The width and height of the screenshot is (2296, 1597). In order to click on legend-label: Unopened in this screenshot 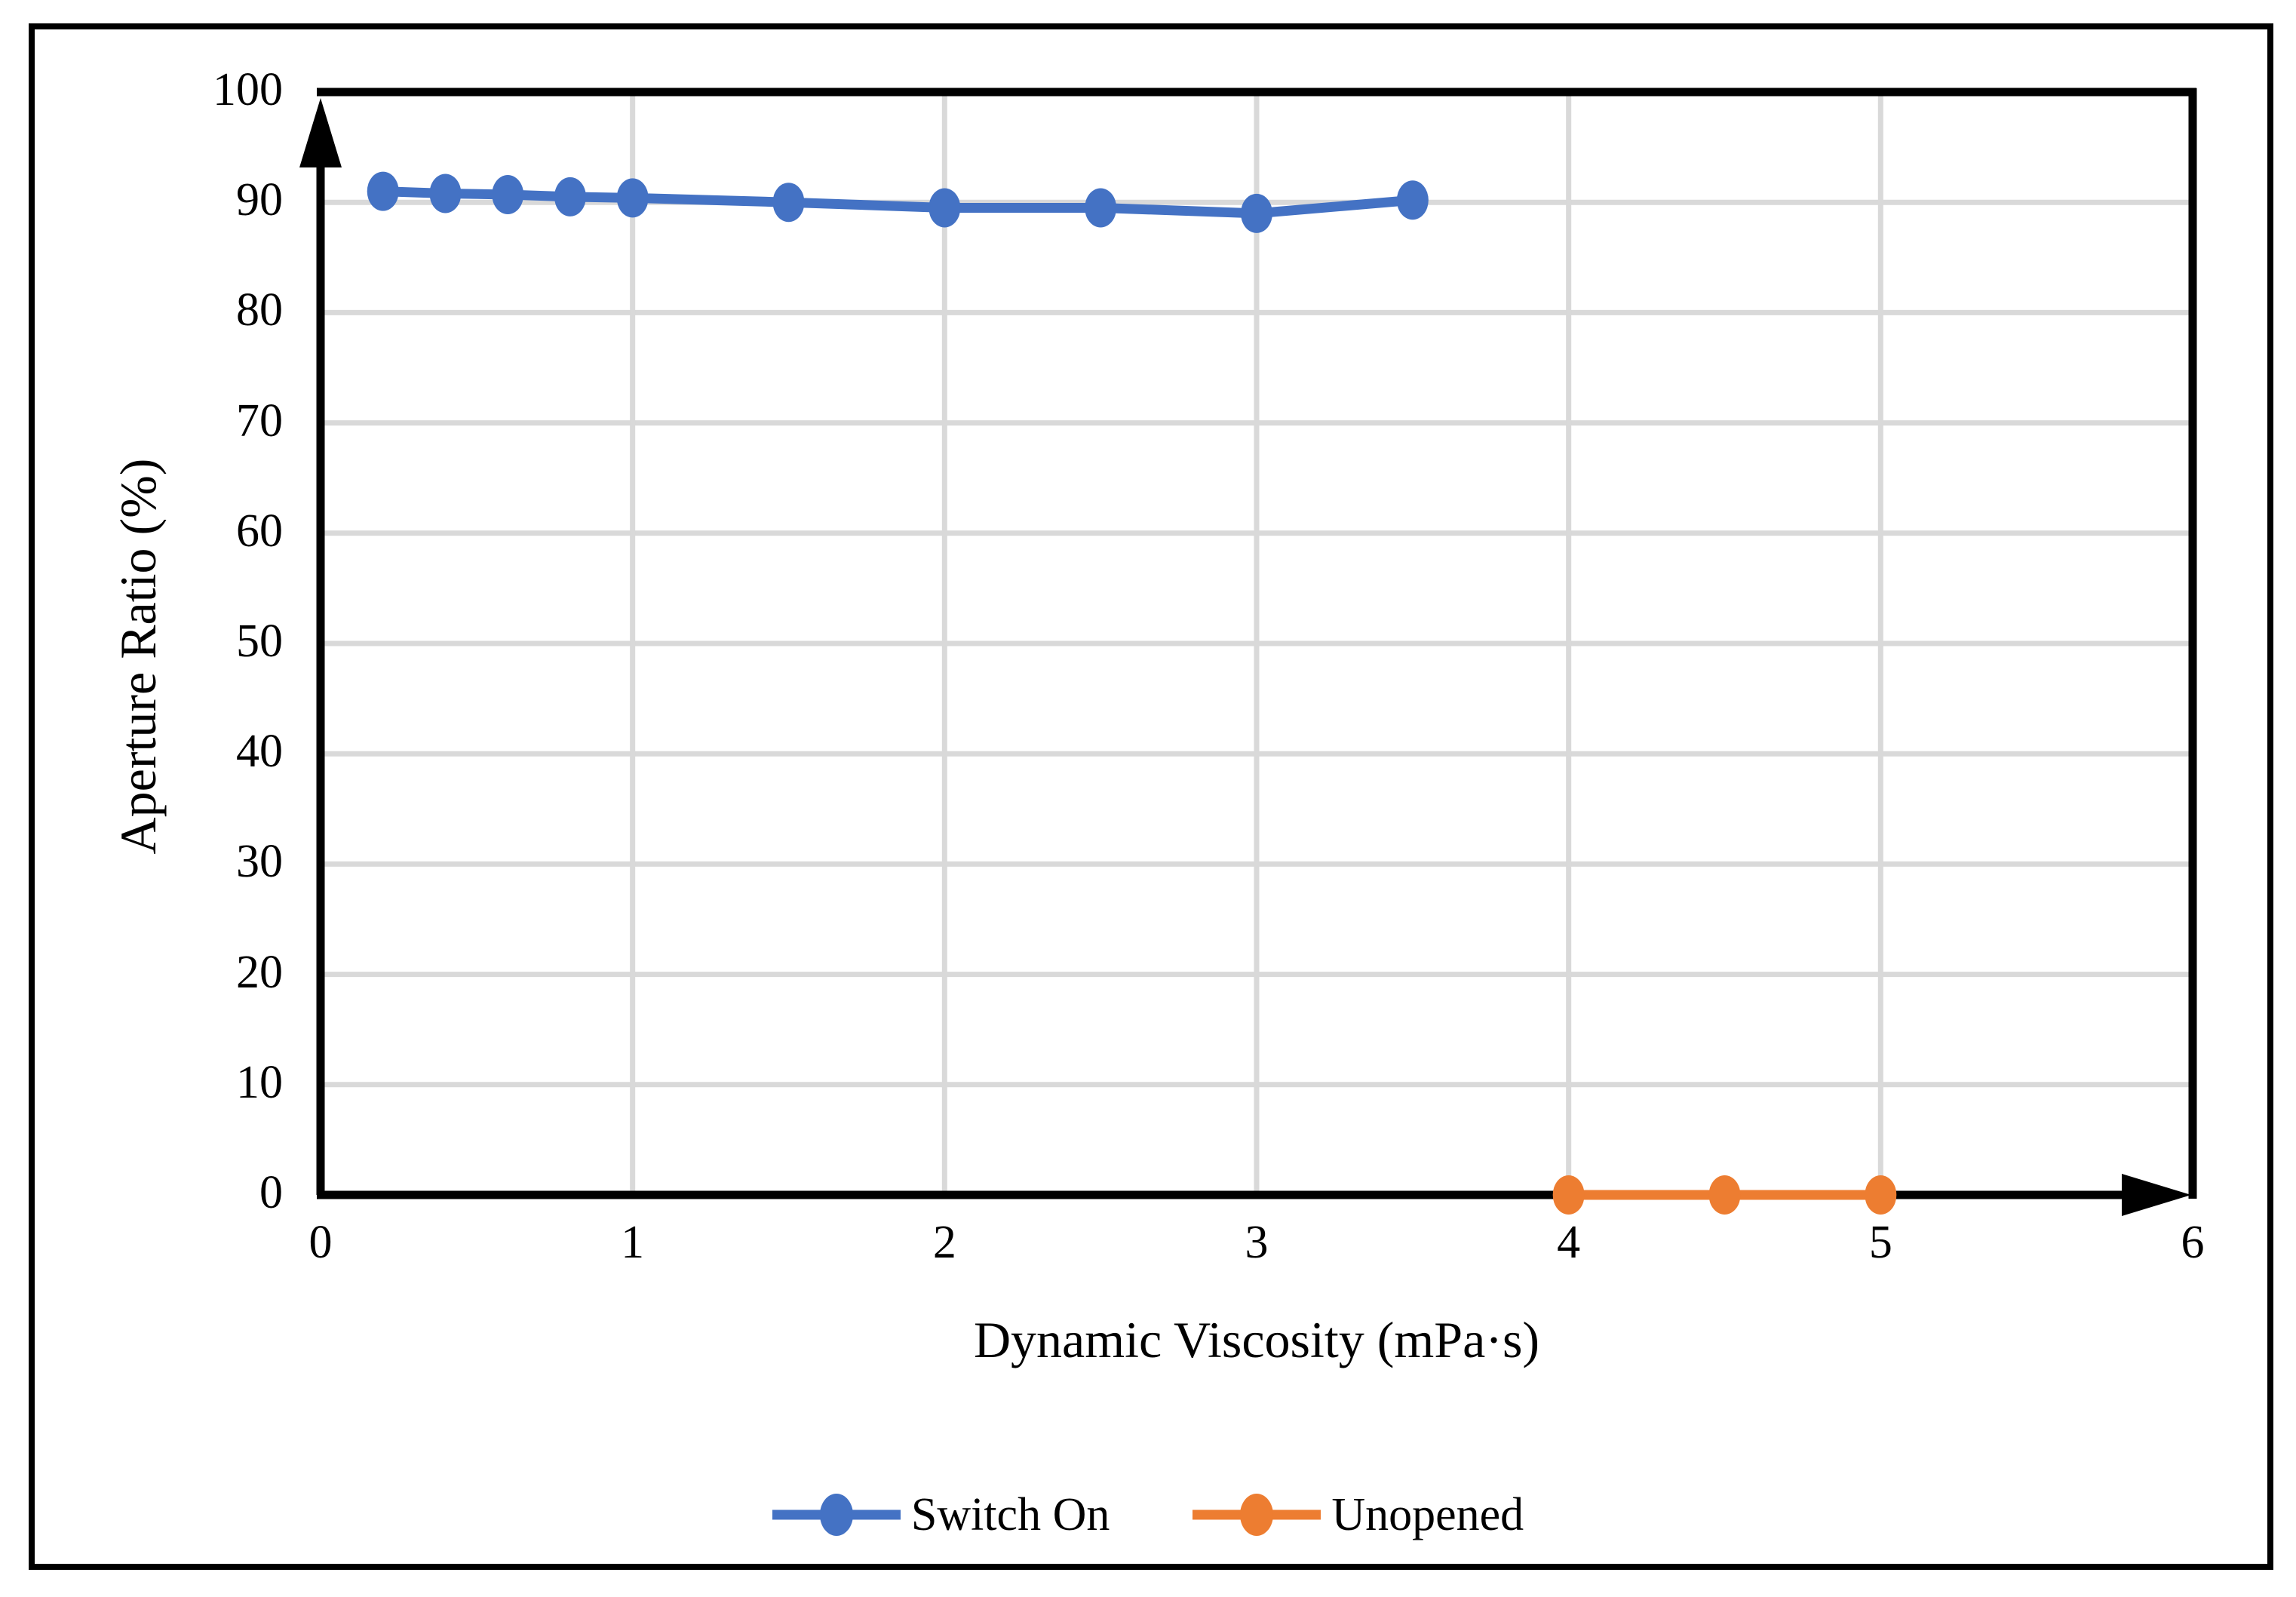, I will do `click(1428, 1514)`.